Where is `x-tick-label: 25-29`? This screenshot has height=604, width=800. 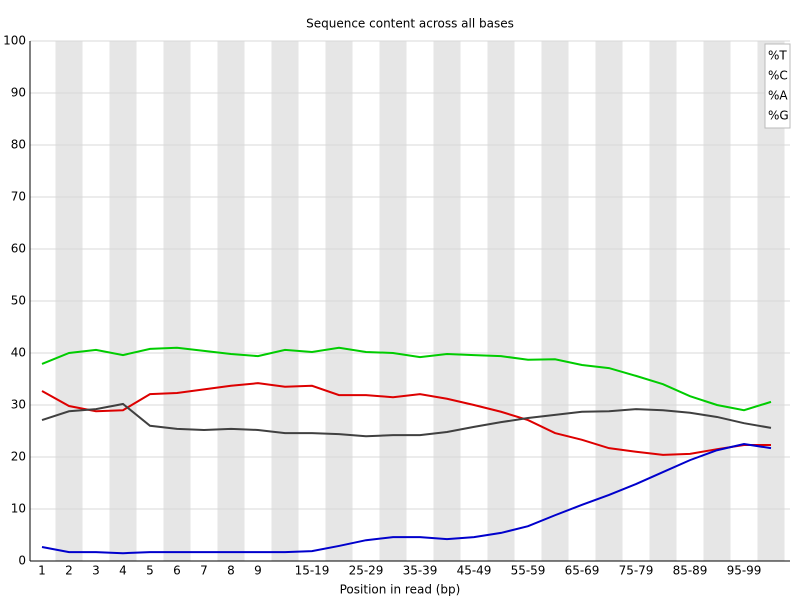
x-tick-label: 25-29 is located at coordinates (366, 571).